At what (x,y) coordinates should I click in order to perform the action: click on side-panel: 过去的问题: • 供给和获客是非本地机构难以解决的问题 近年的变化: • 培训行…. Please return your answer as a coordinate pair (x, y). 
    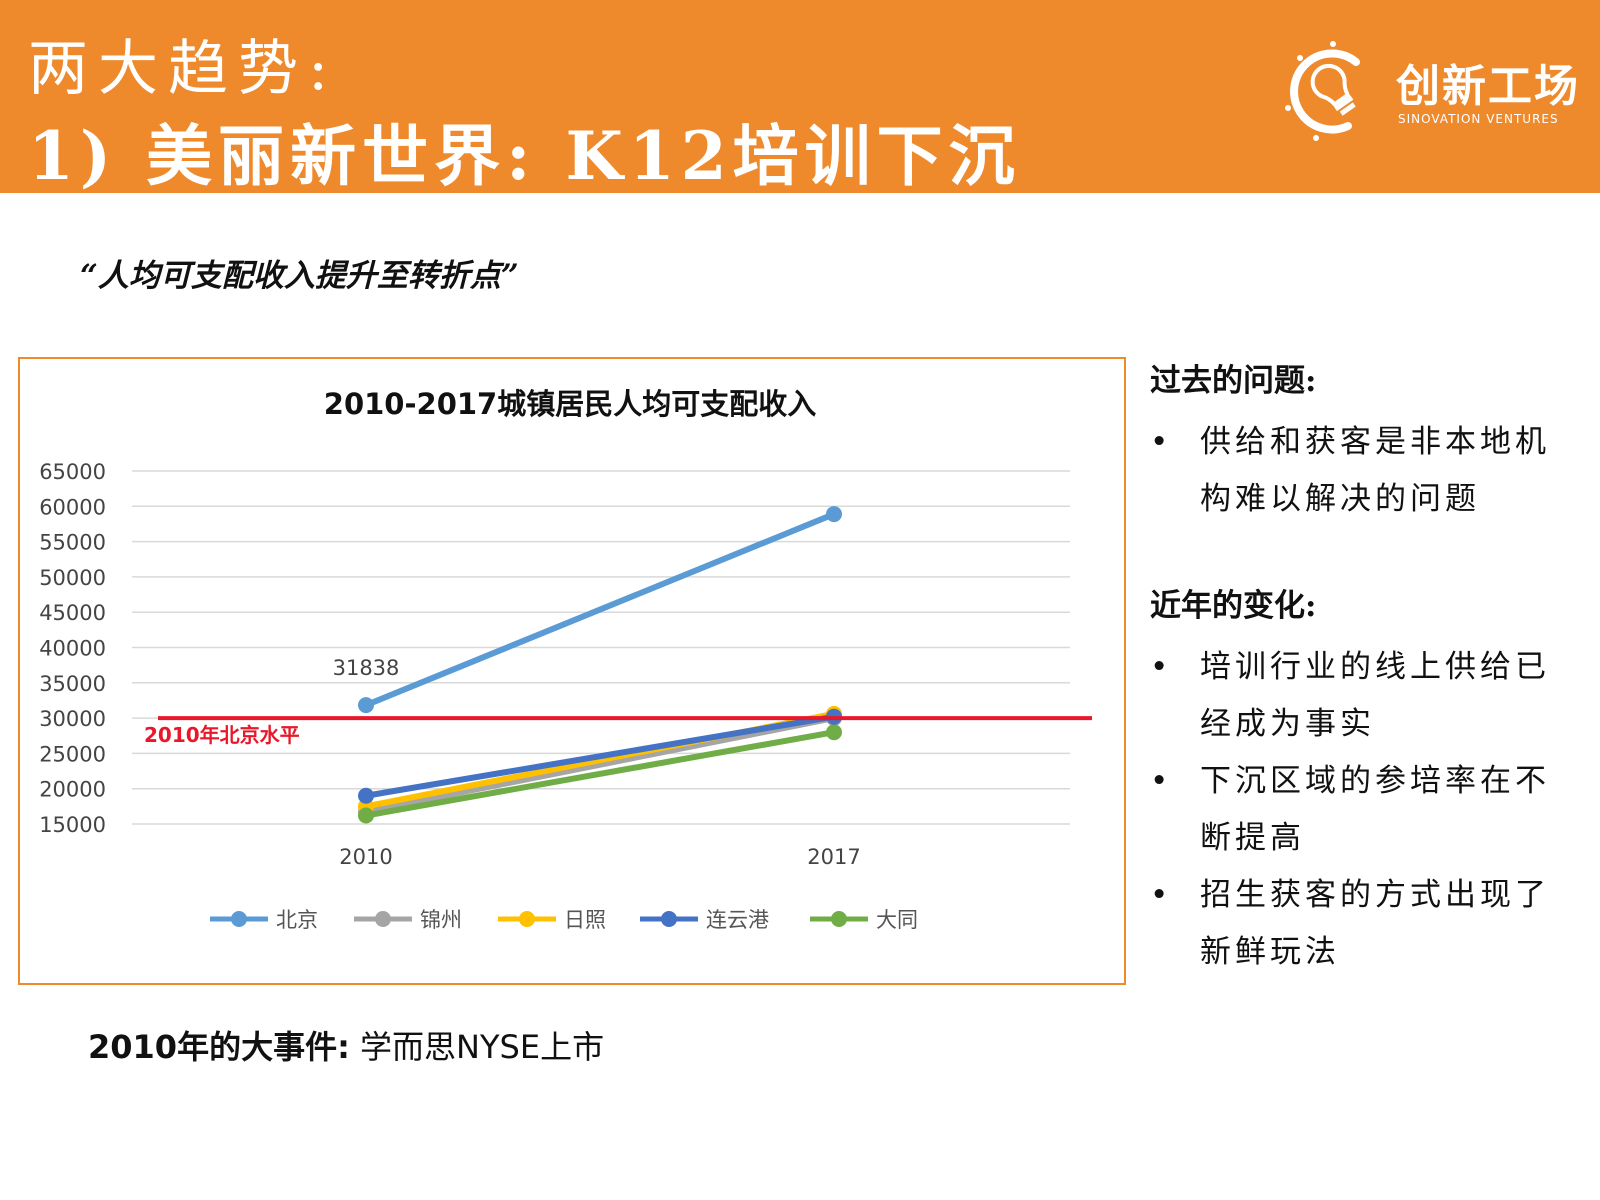
    Looking at the image, I should click on (1370, 668).